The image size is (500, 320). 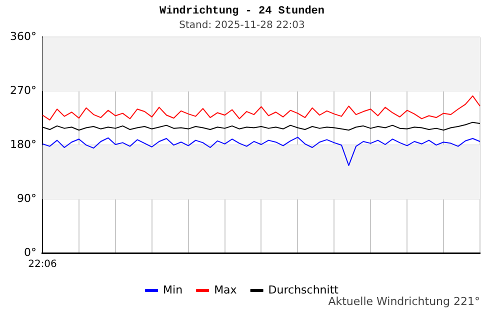 What do you see at coordinates (242, 11) in the screenshot?
I see `chart-title: Windrichtung - 24 Stunden` at bounding box center [242, 11].